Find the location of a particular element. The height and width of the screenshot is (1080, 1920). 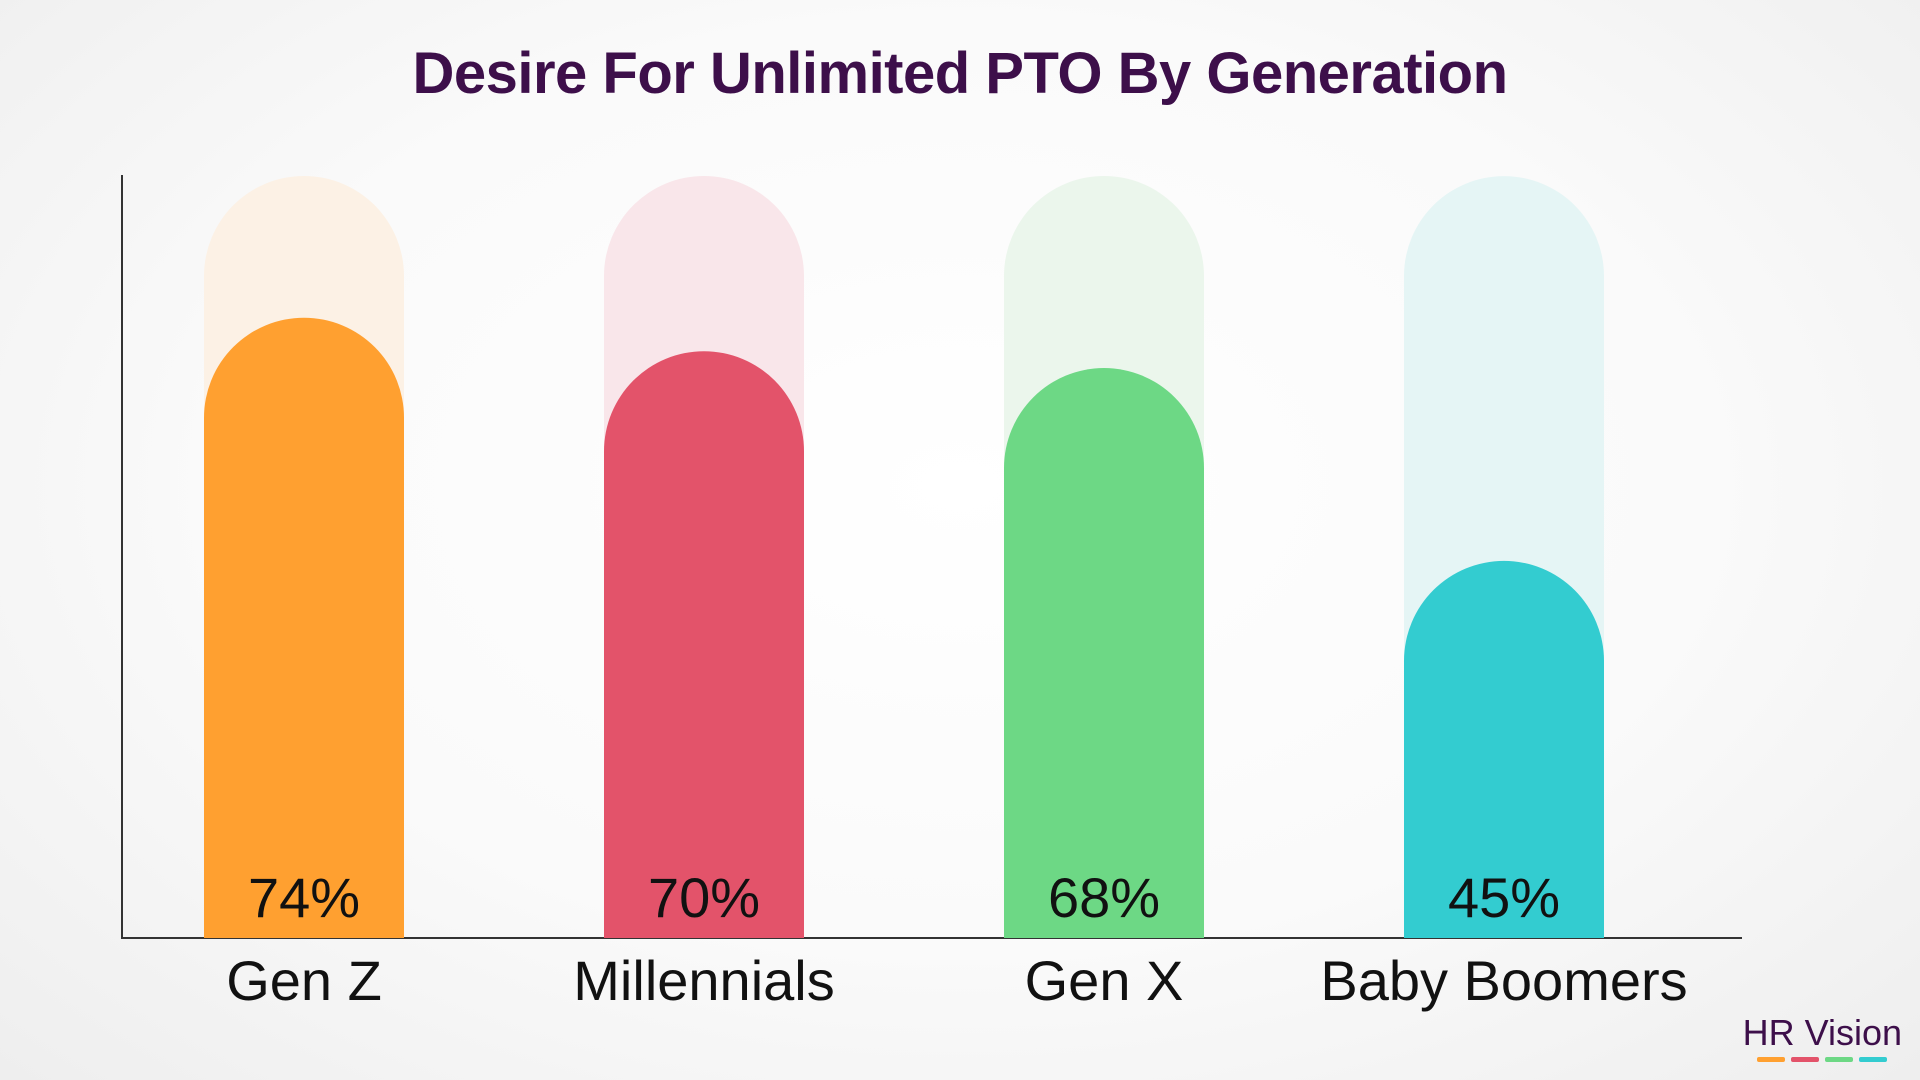

brand-stripes is located at coordinates (1822, 1059).